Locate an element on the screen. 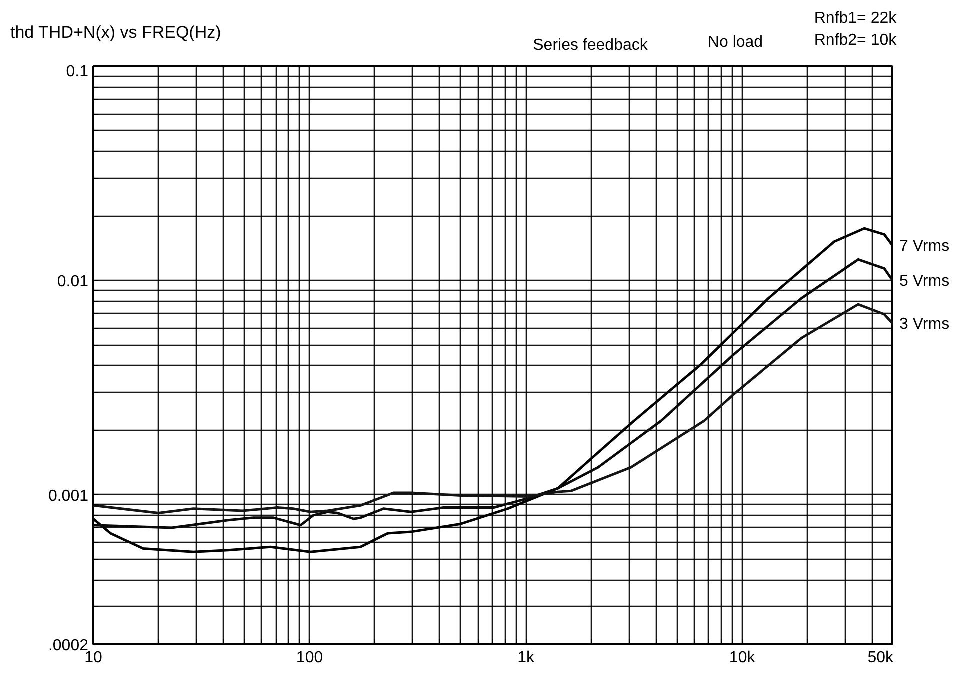 The image size is (976, 685). y-tick-label: 0.01 is located at coordinates (73, 282).